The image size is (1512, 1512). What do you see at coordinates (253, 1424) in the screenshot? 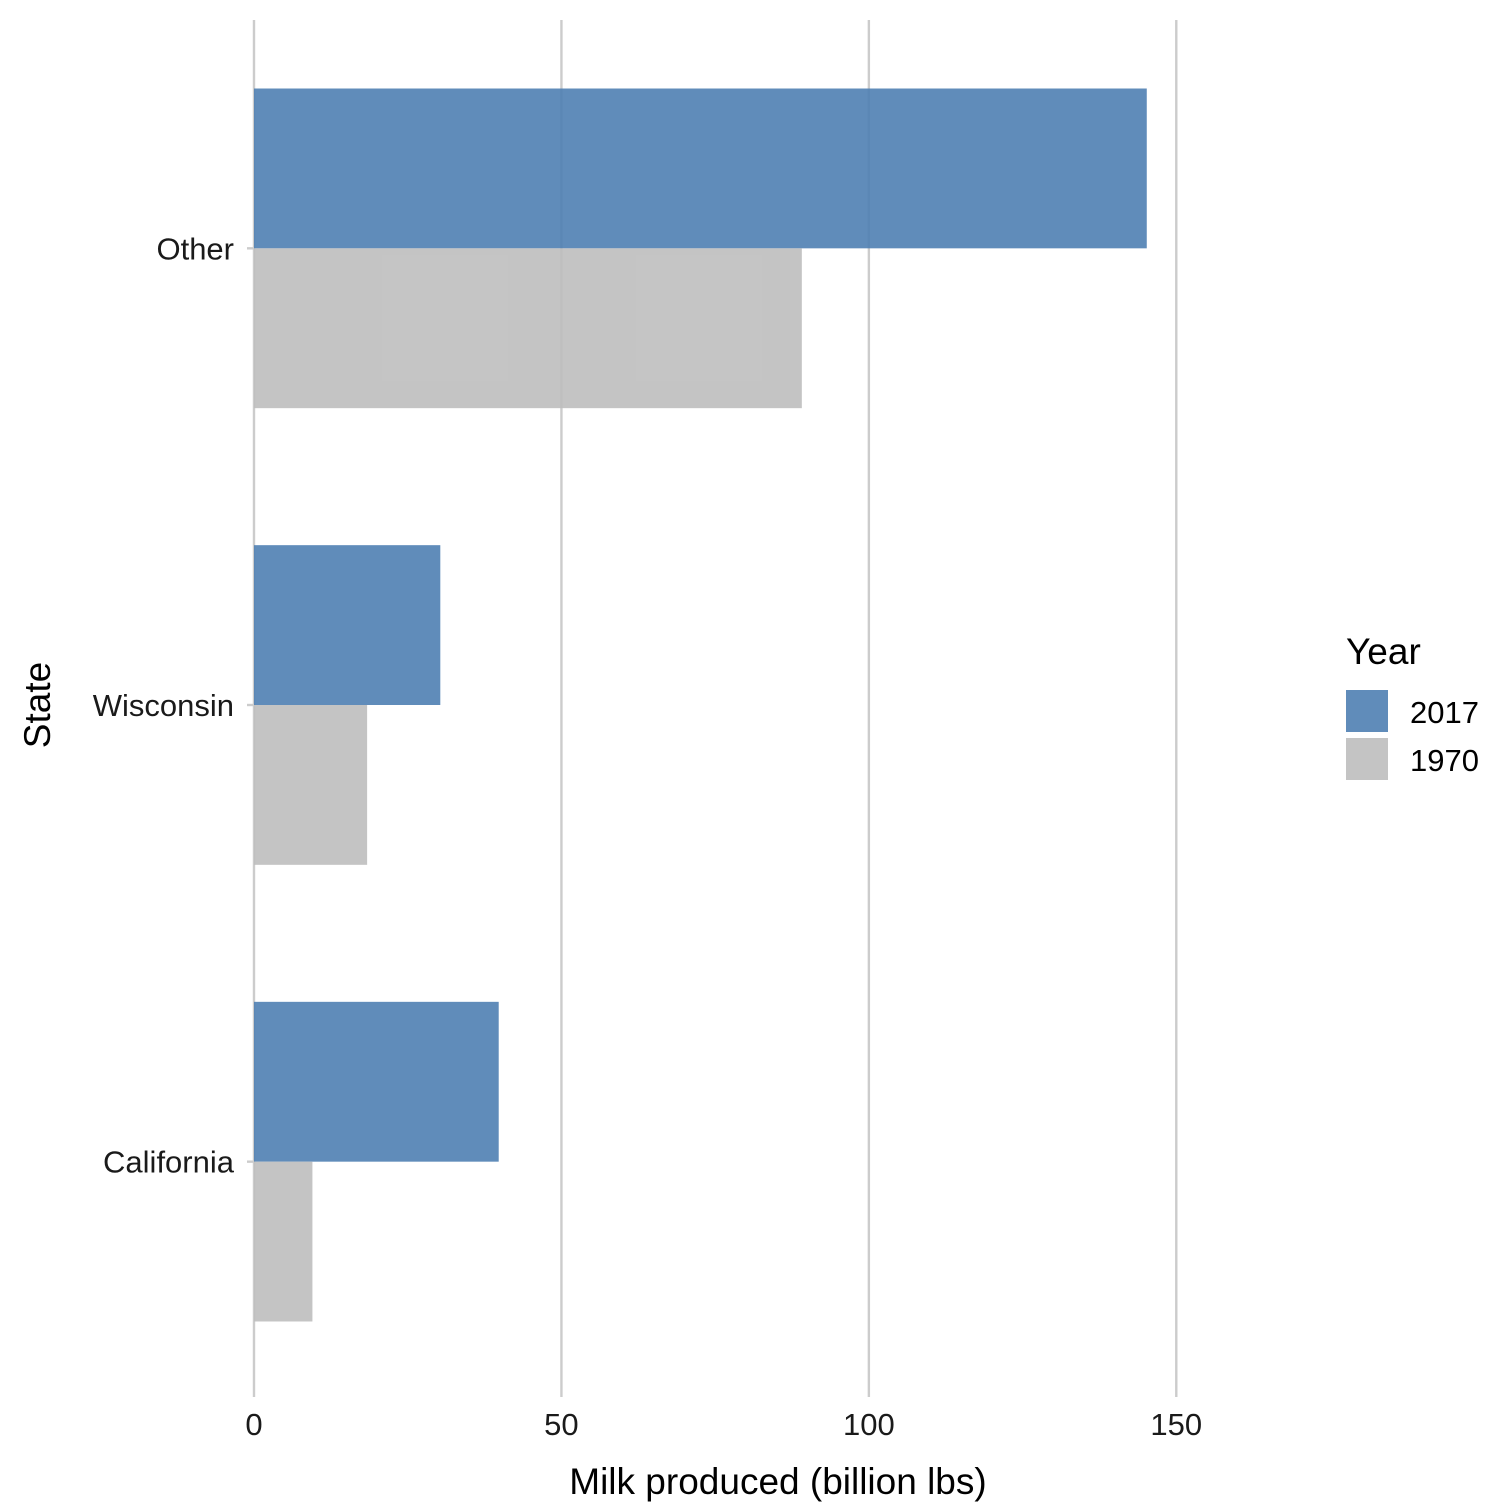
I see `x-tick-label-0: 0` at bounding box center [253, 1424].